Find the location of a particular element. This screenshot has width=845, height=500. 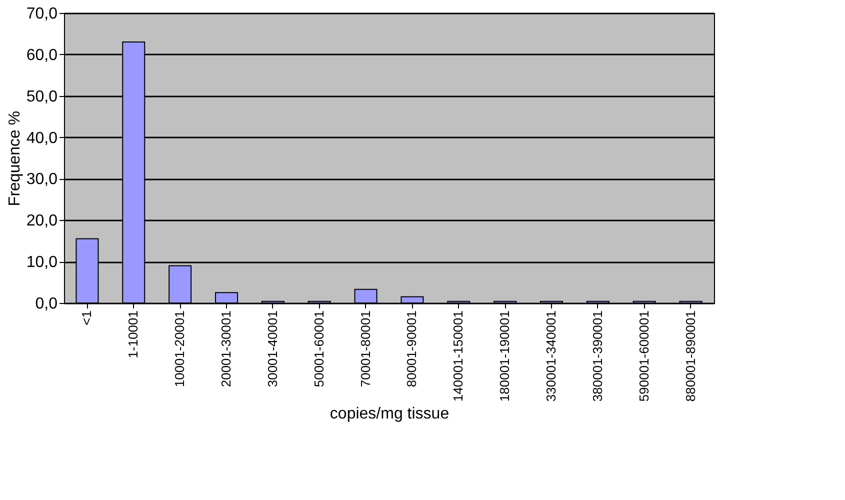

x-tick-label: 590001-600001 is located at coordinates (644, 356).